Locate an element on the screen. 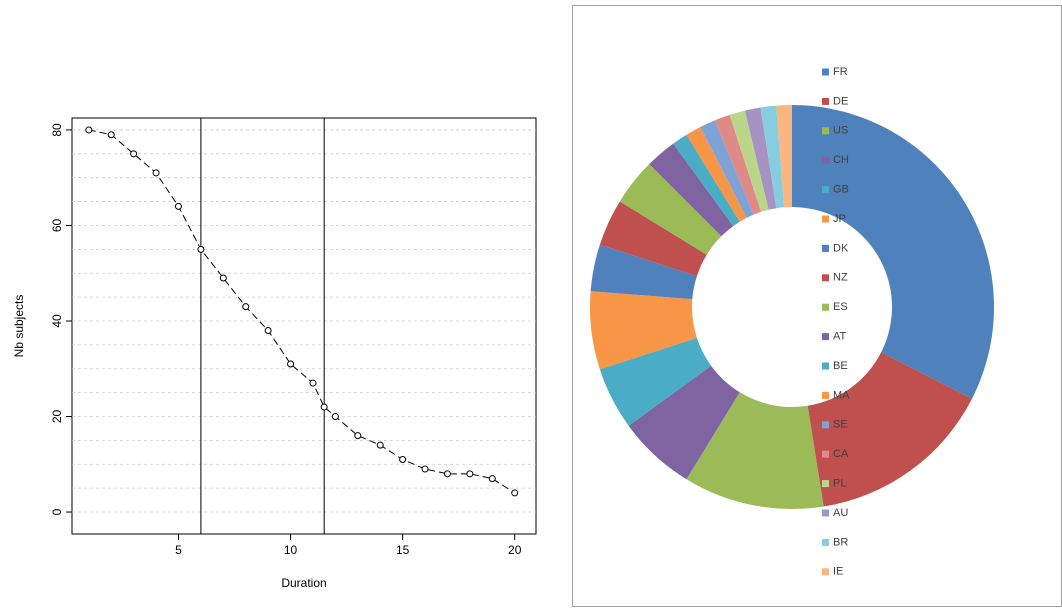 The width and height of the screenshot is (1062, 608). legend-label: GB is located at coordinates (841, 190).